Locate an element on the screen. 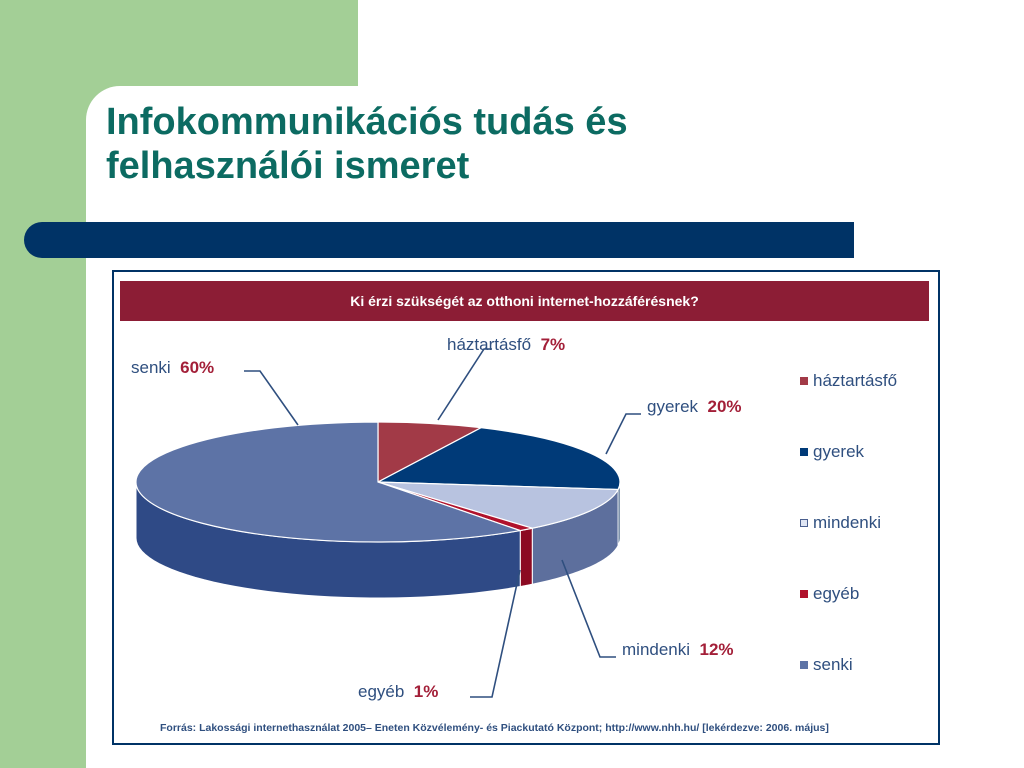 The image size is (1024, 768). data-label-value: 20% is located at coordinates (724, 406).